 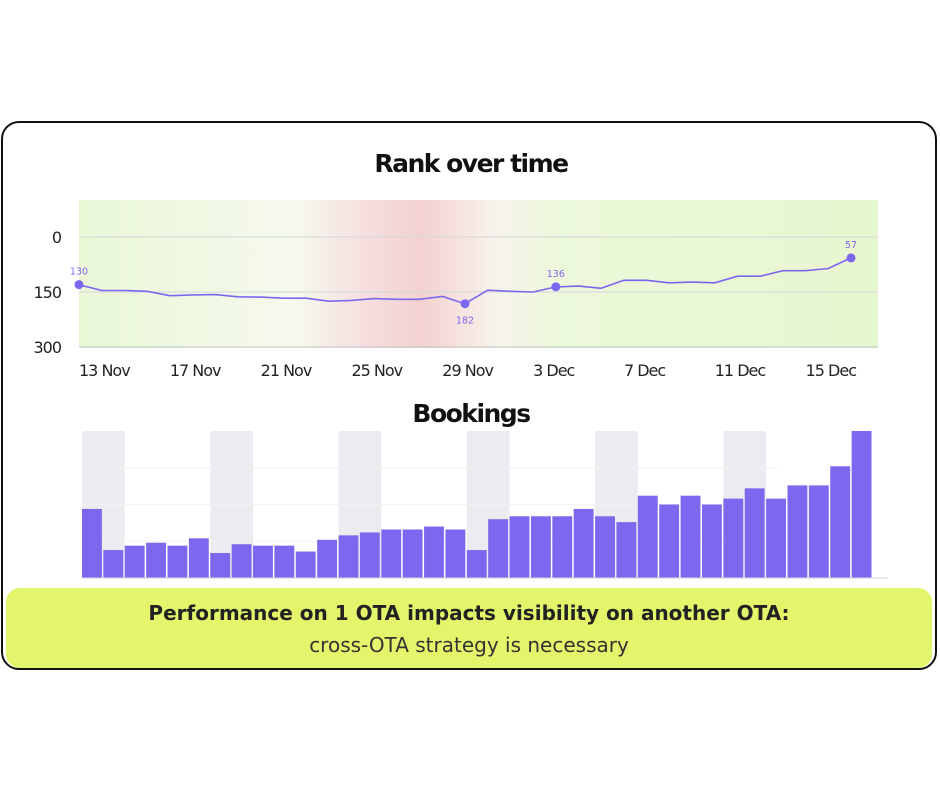 I want to click on rank-chart-title: Rank over time, so click(x=471, y=163).